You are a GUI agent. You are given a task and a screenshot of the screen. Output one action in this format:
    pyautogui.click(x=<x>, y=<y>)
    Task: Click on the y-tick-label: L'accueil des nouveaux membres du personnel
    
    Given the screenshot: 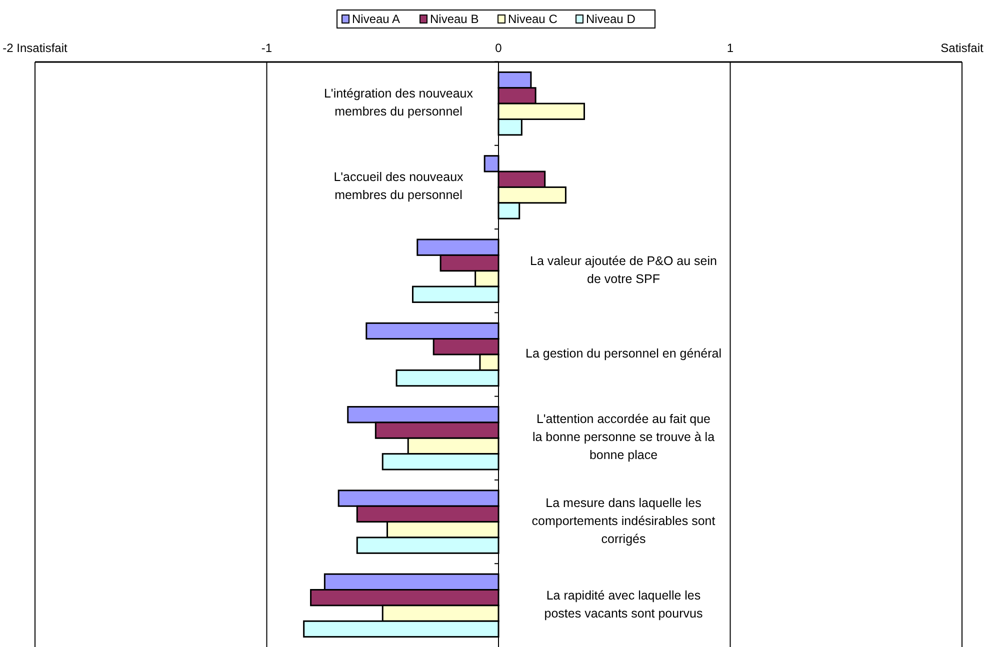 What is the action you would take?
    pyautogui.click(x=399, y=186)
    